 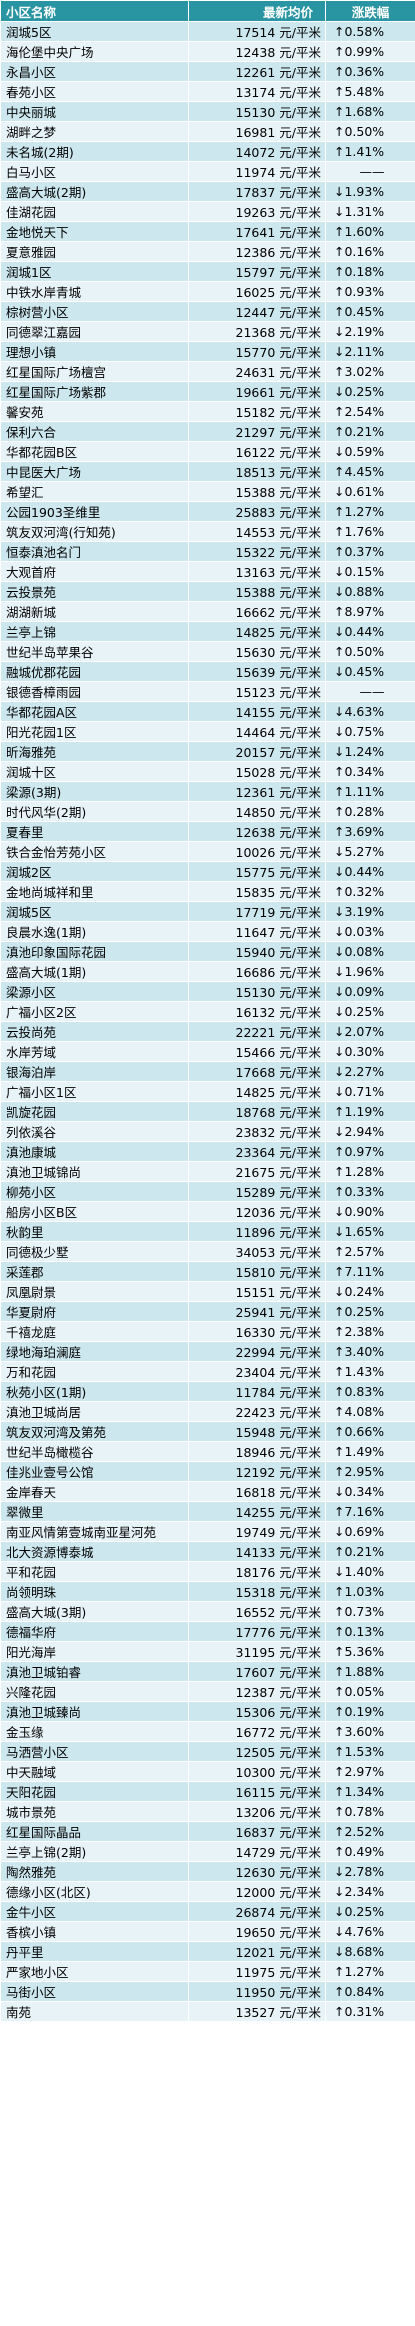 What do you see at coordinates (370, 931) in the screenshot?
I see `change-cell: ↓0.03%` at bounding box center [370, 931].